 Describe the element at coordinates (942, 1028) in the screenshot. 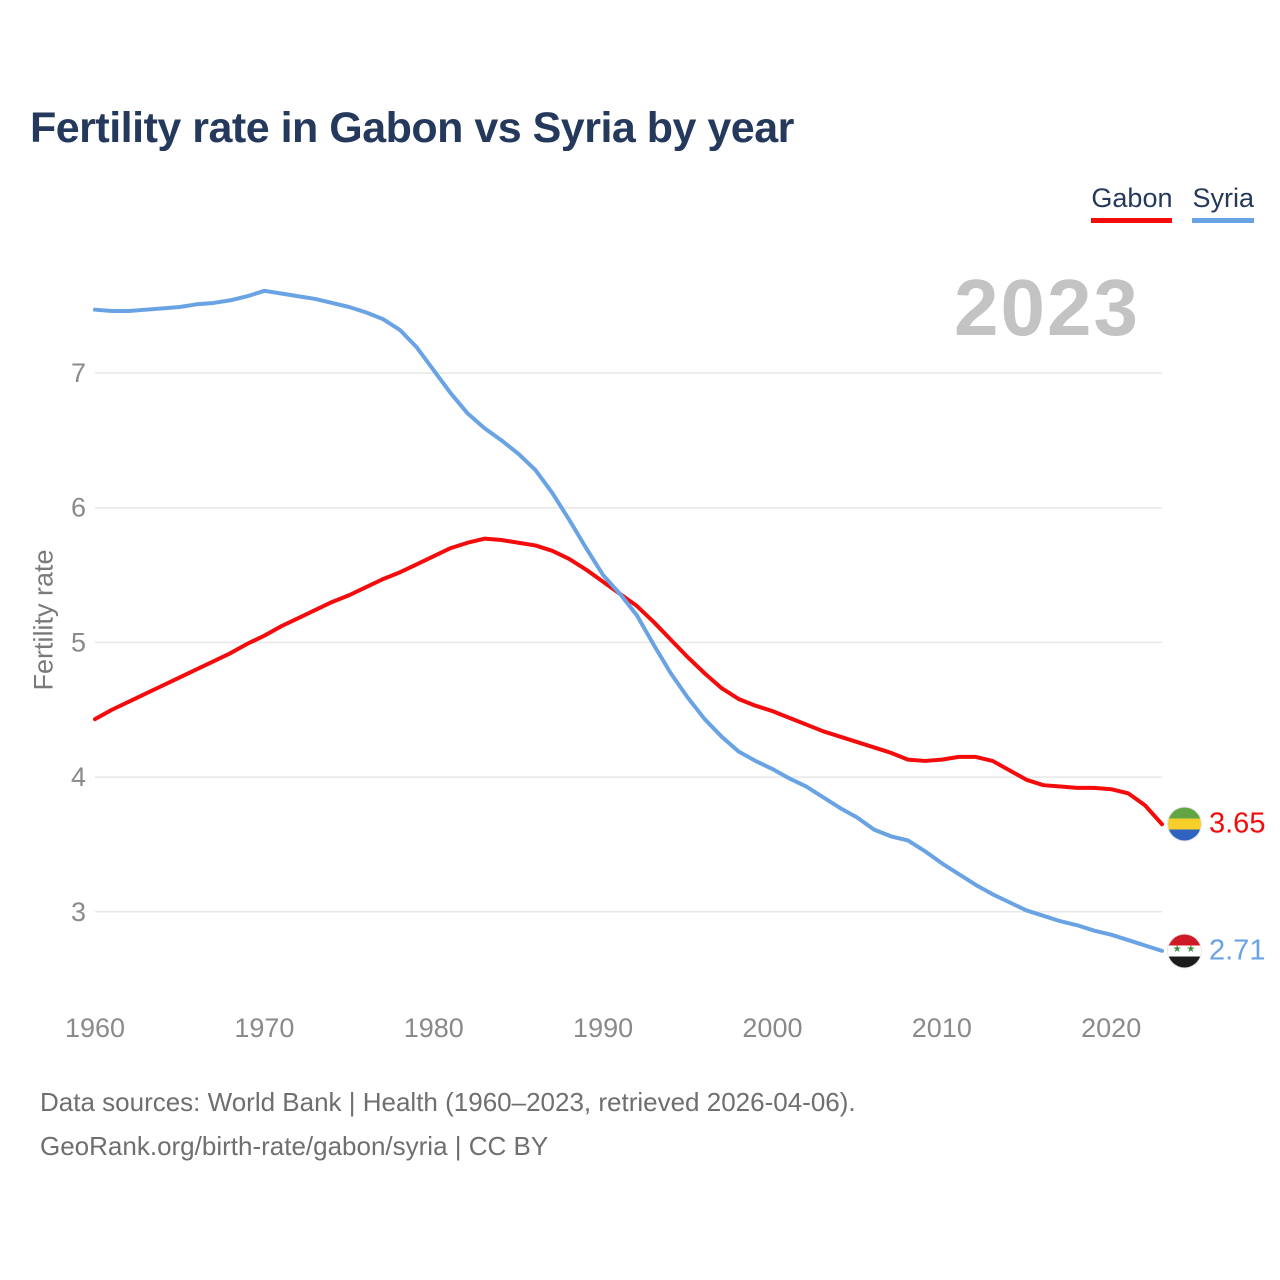

I see `x-tick-label-2010: 2010` at that location.